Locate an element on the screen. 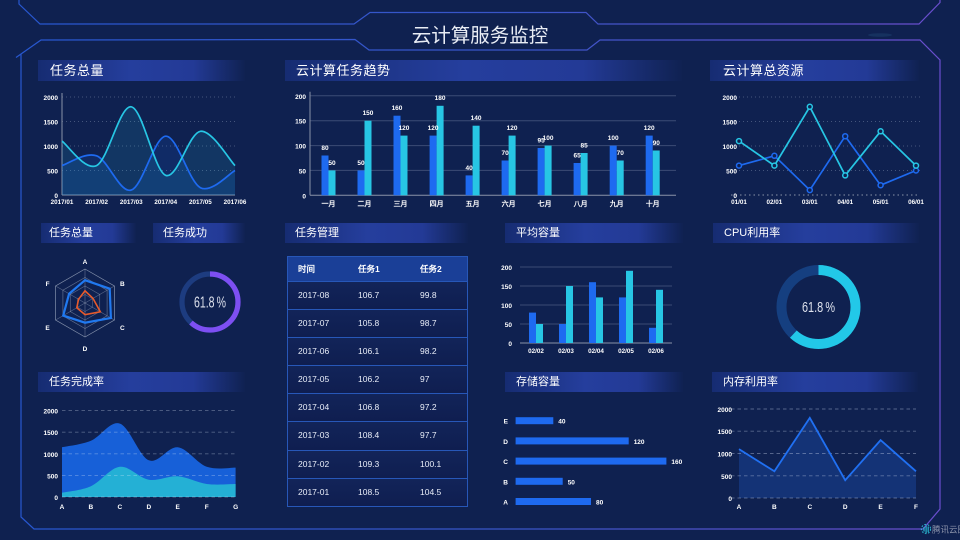 This screenshot has height=540, width=960. svg-text: 五月 is located at coordinates (473, 204).